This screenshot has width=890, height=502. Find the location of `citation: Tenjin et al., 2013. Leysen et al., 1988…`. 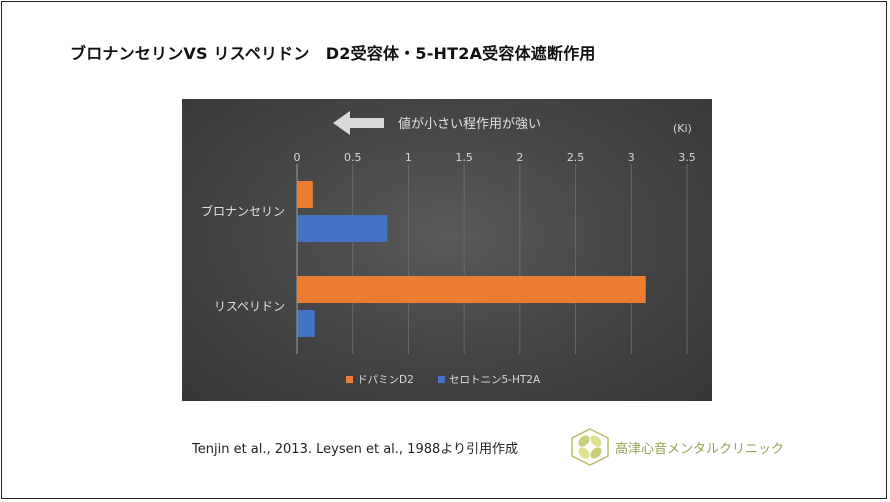

citation: Tenjin et al., 2013. Leysen et al., 1988… is located at coordinates (355, 449).